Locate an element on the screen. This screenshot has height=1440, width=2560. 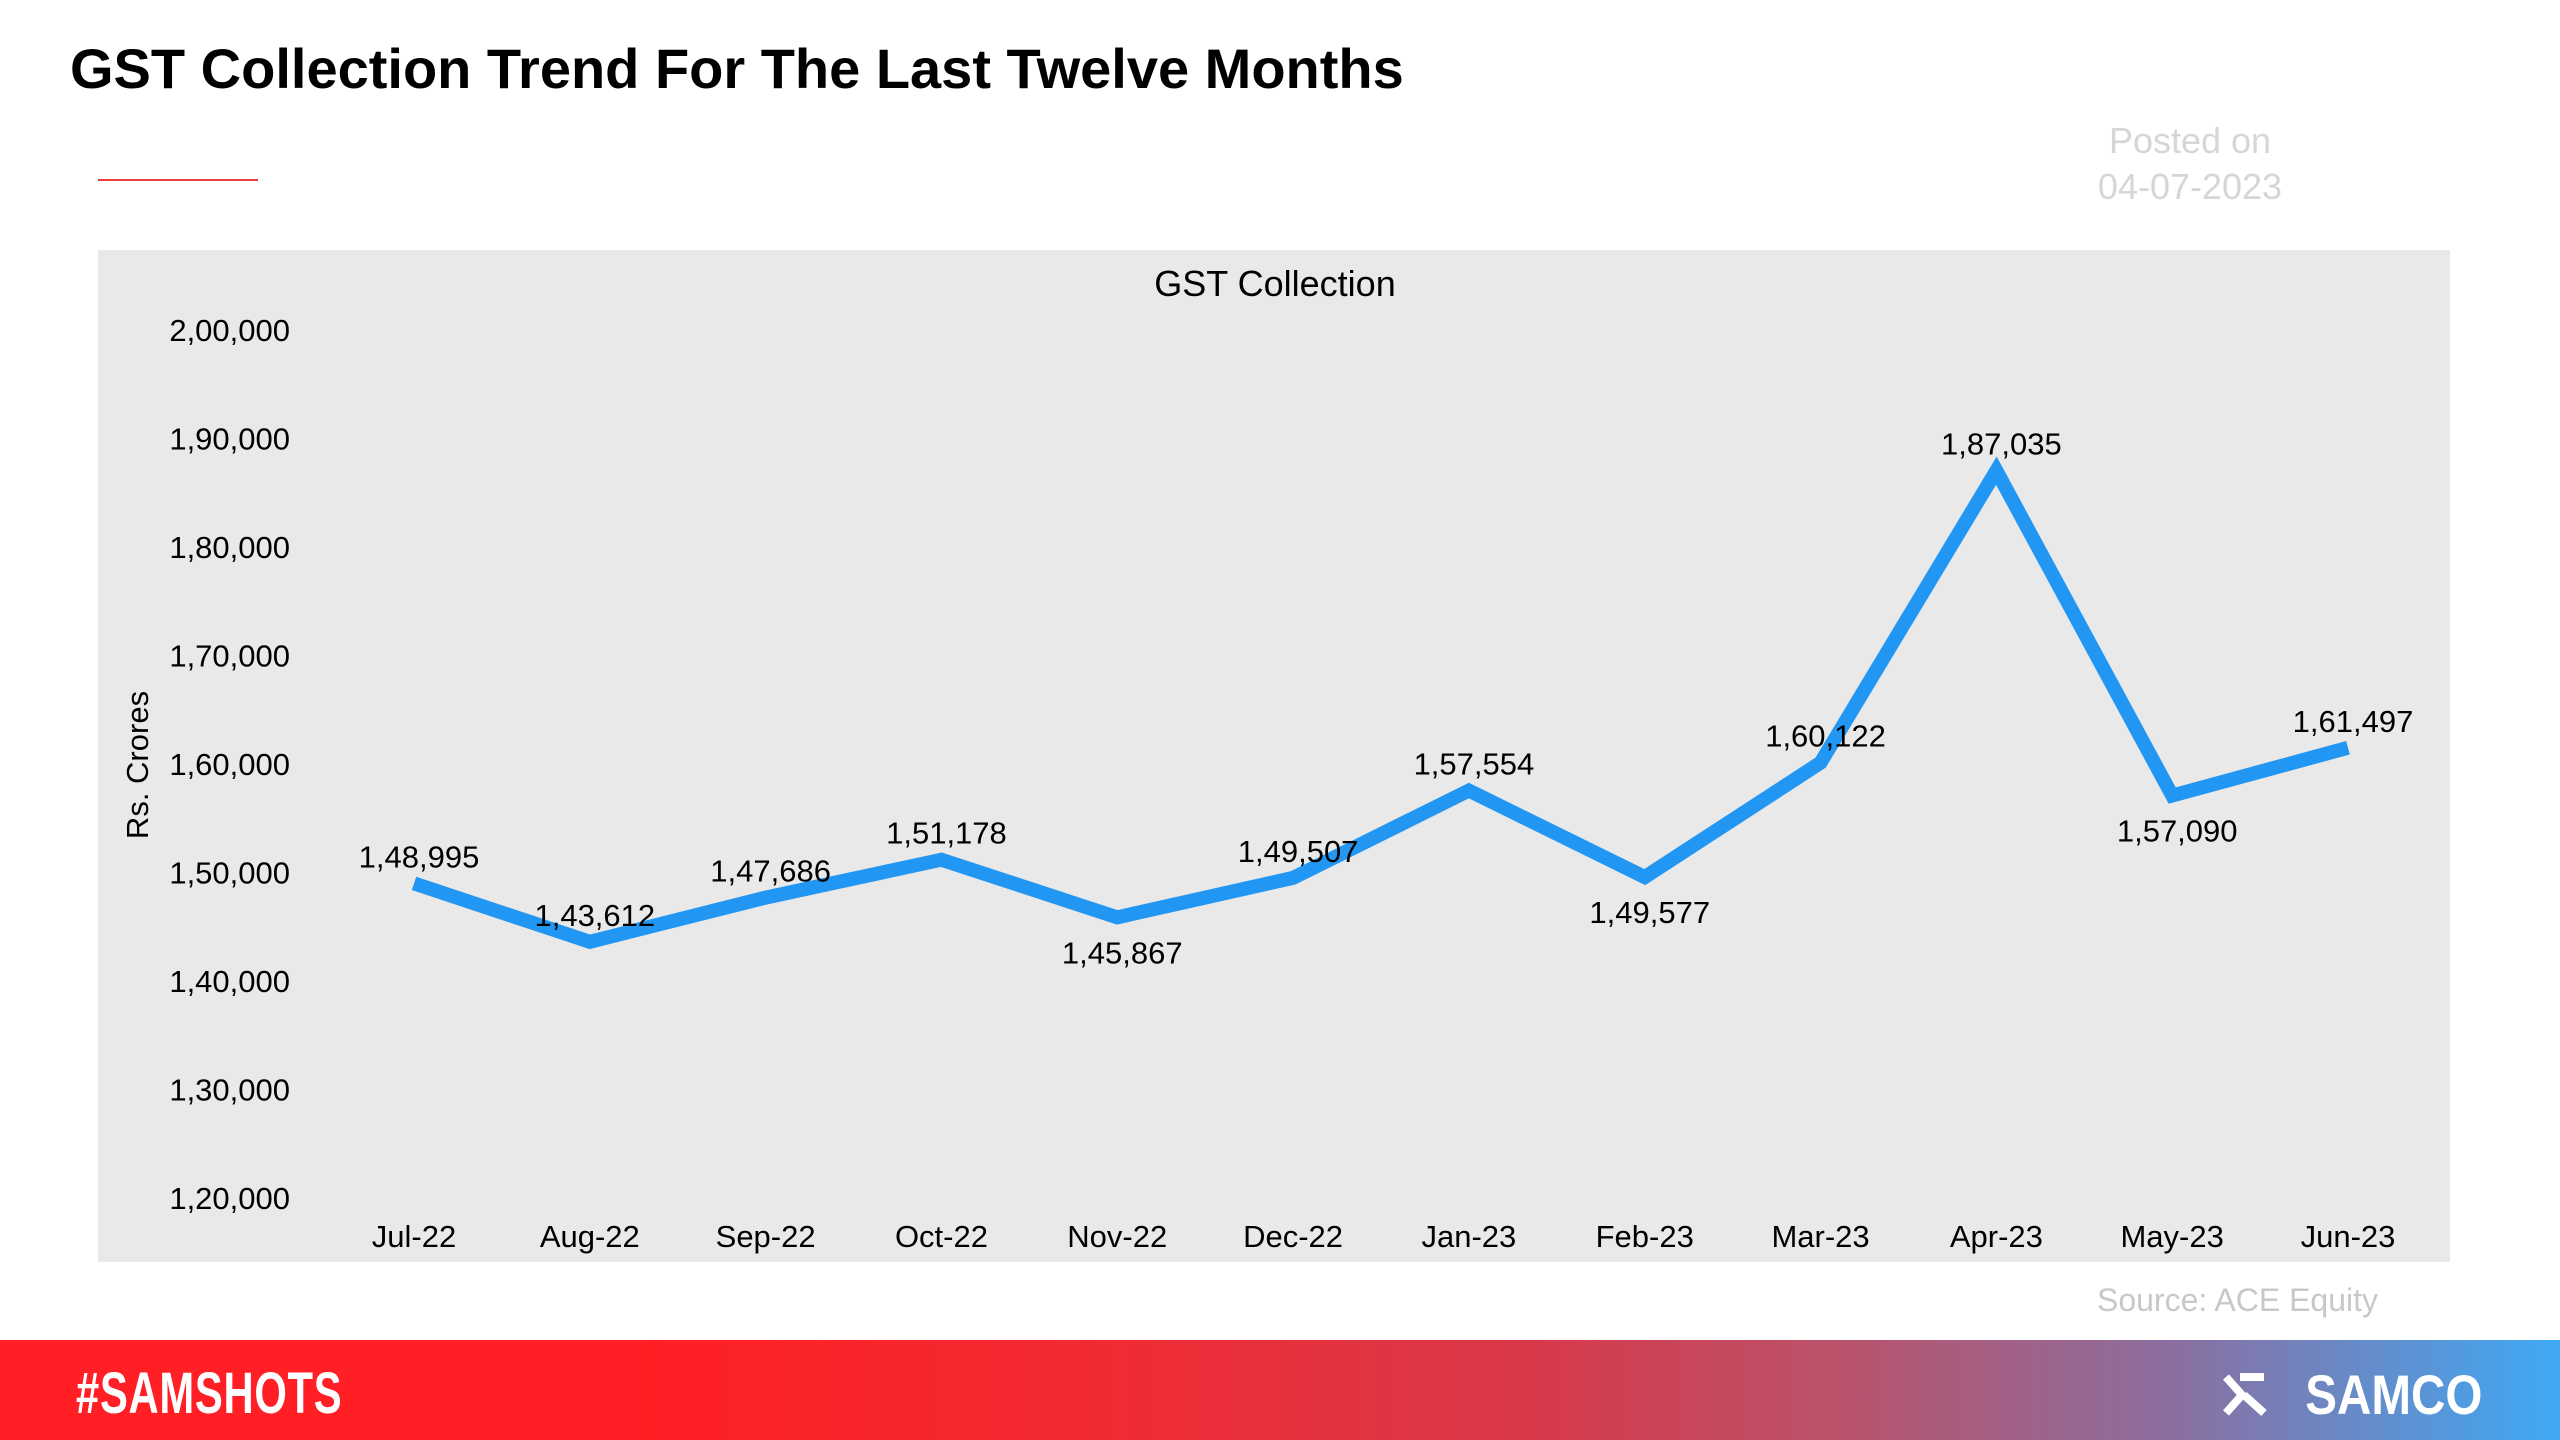
data-label: 1,49,507 is located at coordinates (1298, 851).